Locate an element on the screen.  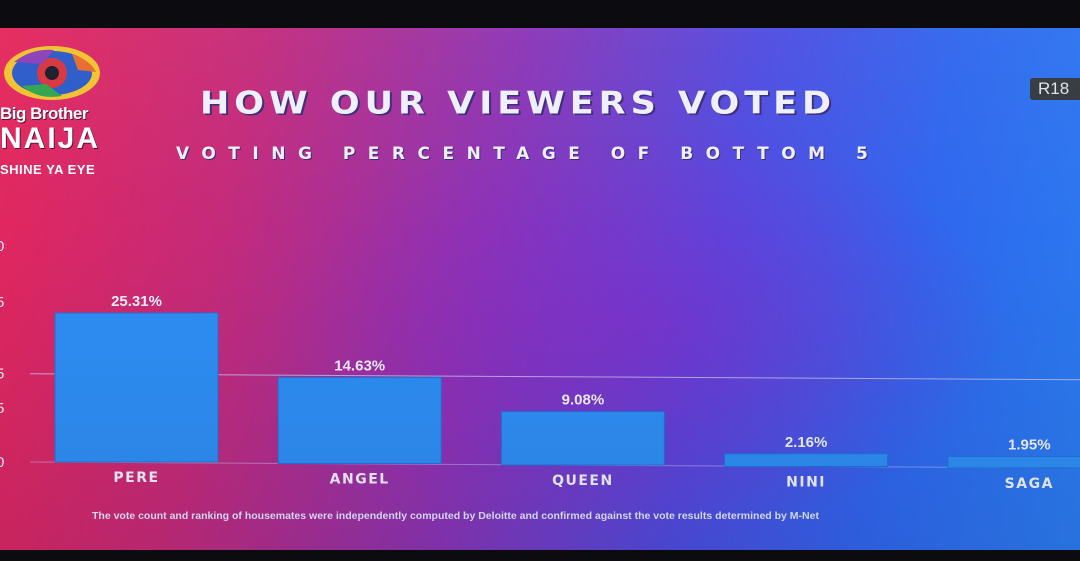
chart-title: HOW OUR VIEWERS VOTED is located at coordinates (518, 104).